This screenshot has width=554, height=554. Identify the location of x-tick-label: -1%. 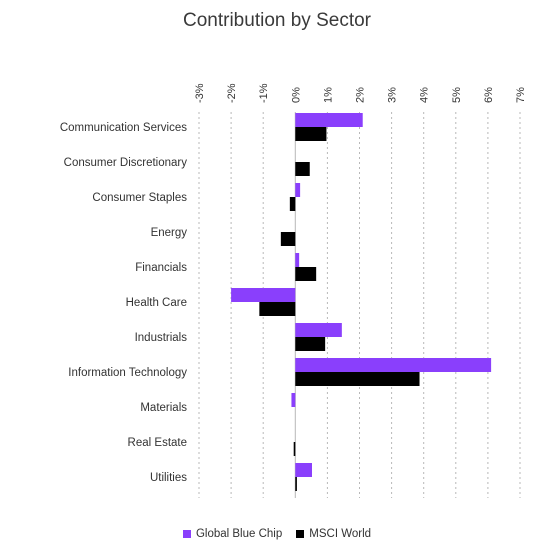
(264, 93).